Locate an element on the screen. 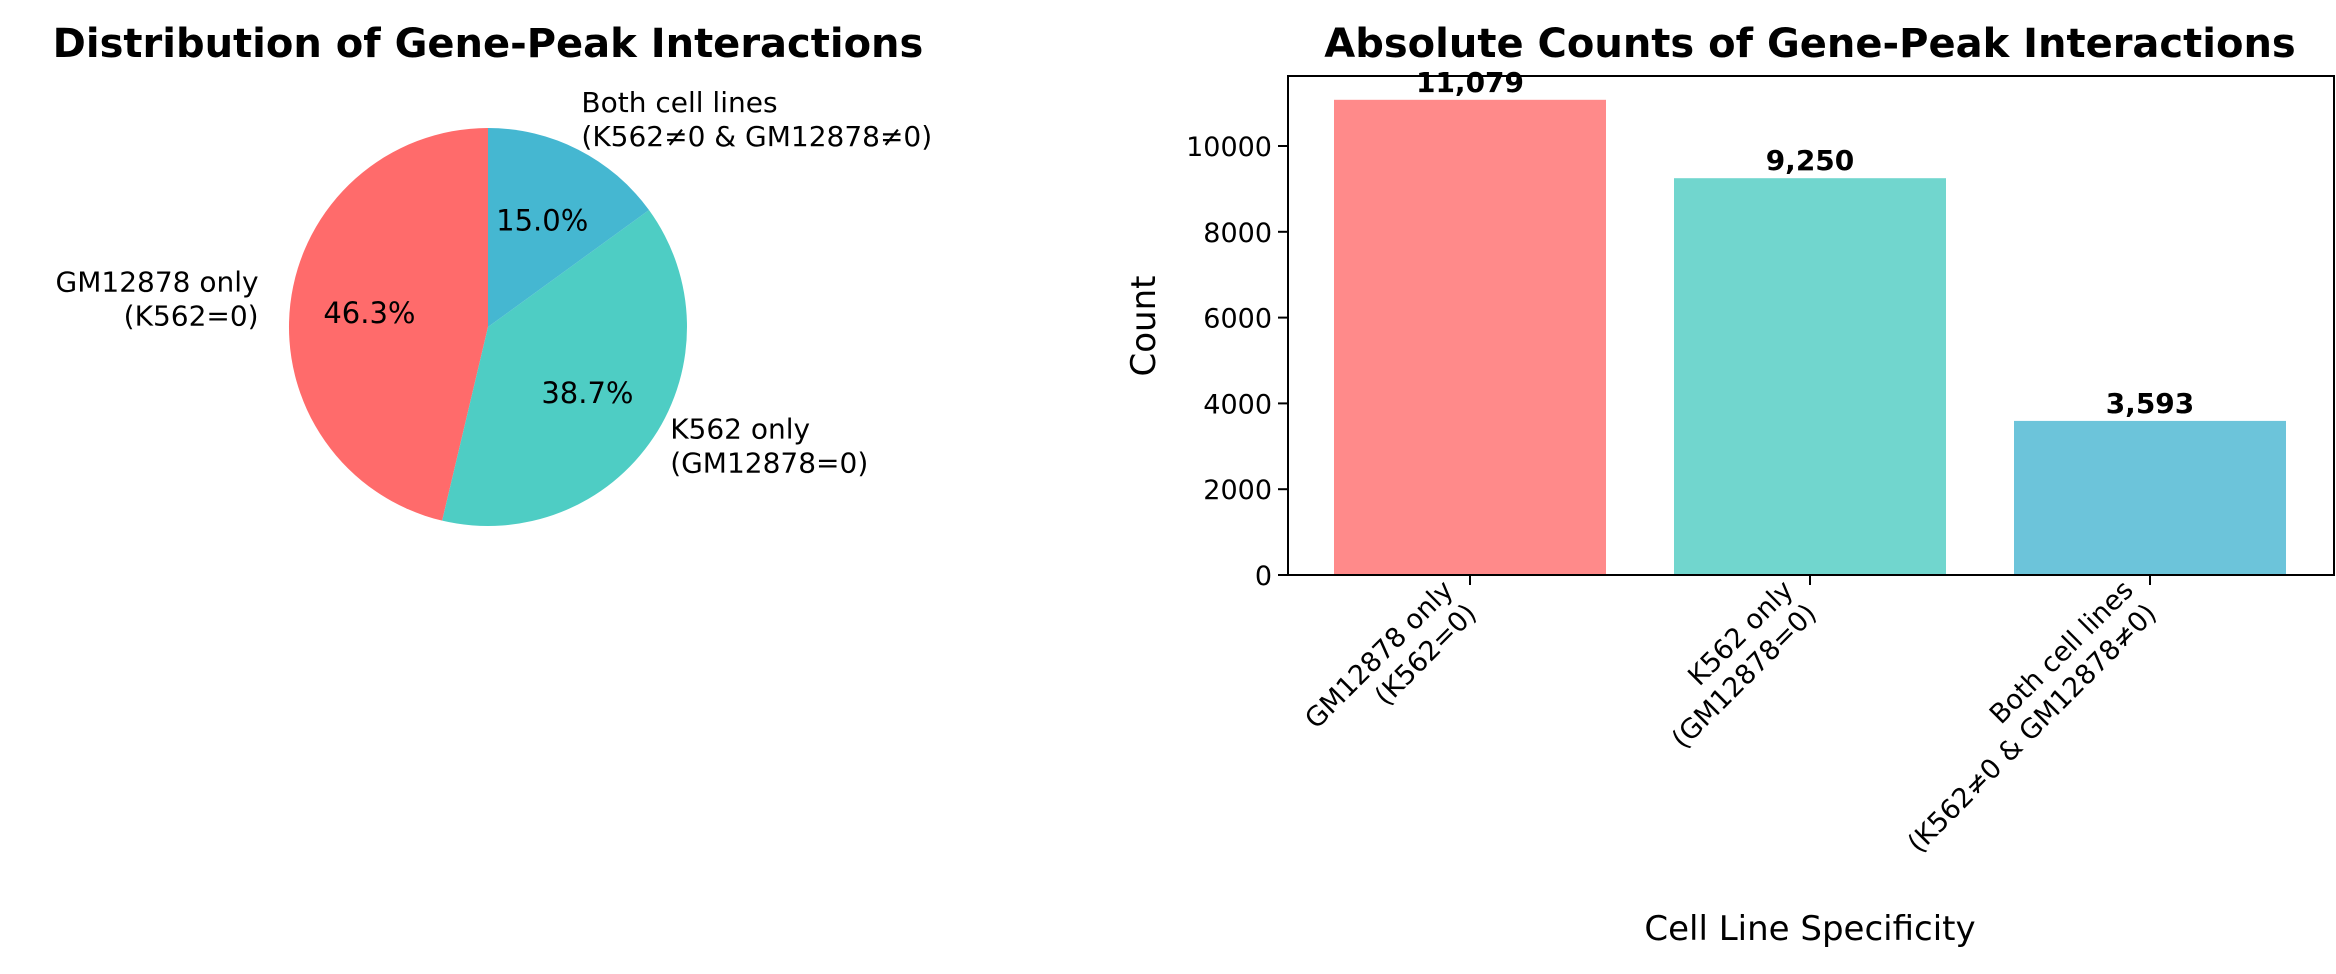  bar-value-label: 3,593 is located at coordinates (2150, 403).